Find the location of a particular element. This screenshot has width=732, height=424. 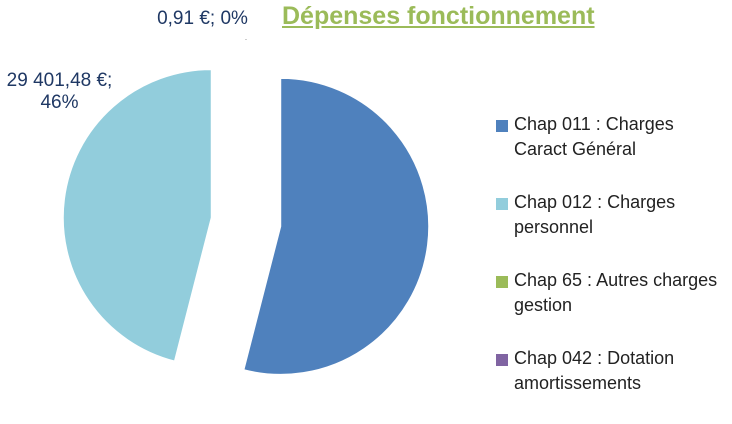

legend-entry: Chap 012 : Charges personnel is located at coordinates (614, 229).